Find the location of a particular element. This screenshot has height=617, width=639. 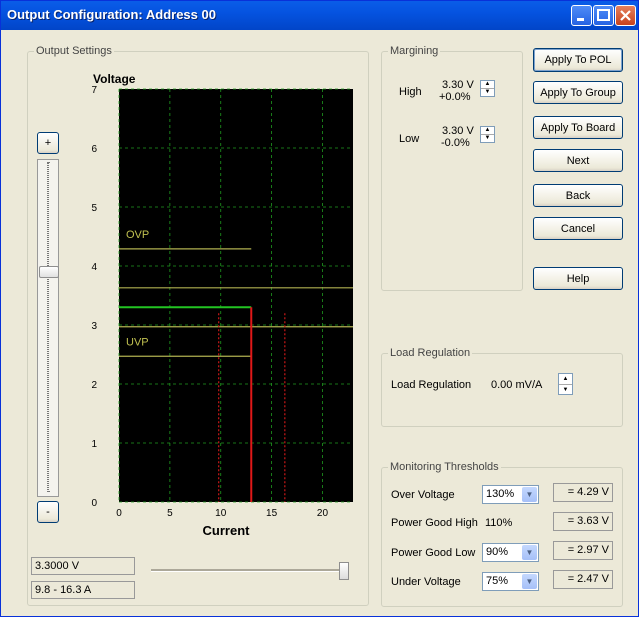

margining-low-spinner: ▲ ▼ is located at coordinates (487, 134).